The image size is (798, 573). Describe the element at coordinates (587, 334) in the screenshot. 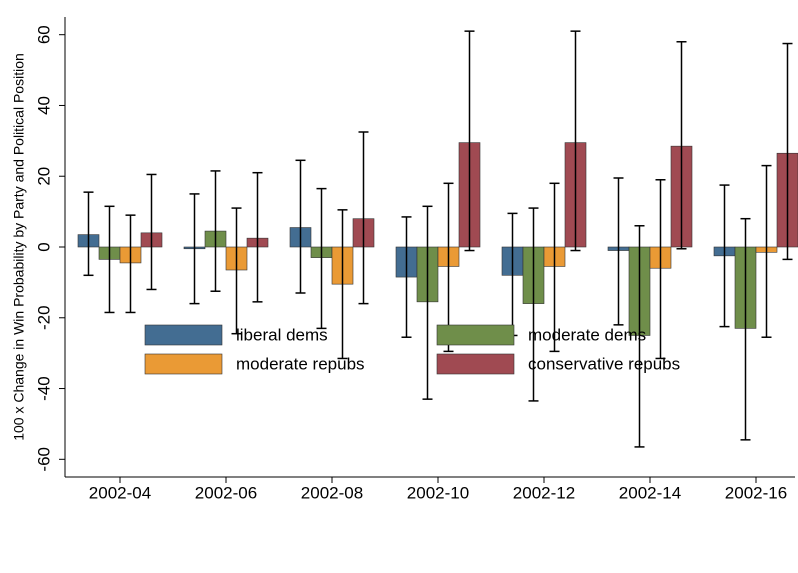

I see `legend-label: moderate dems` at that location.